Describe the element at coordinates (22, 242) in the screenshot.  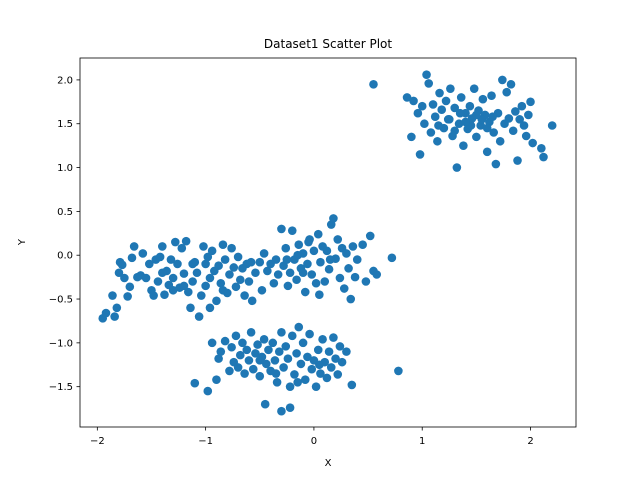
I see `y-axis-label: Y` at that location.